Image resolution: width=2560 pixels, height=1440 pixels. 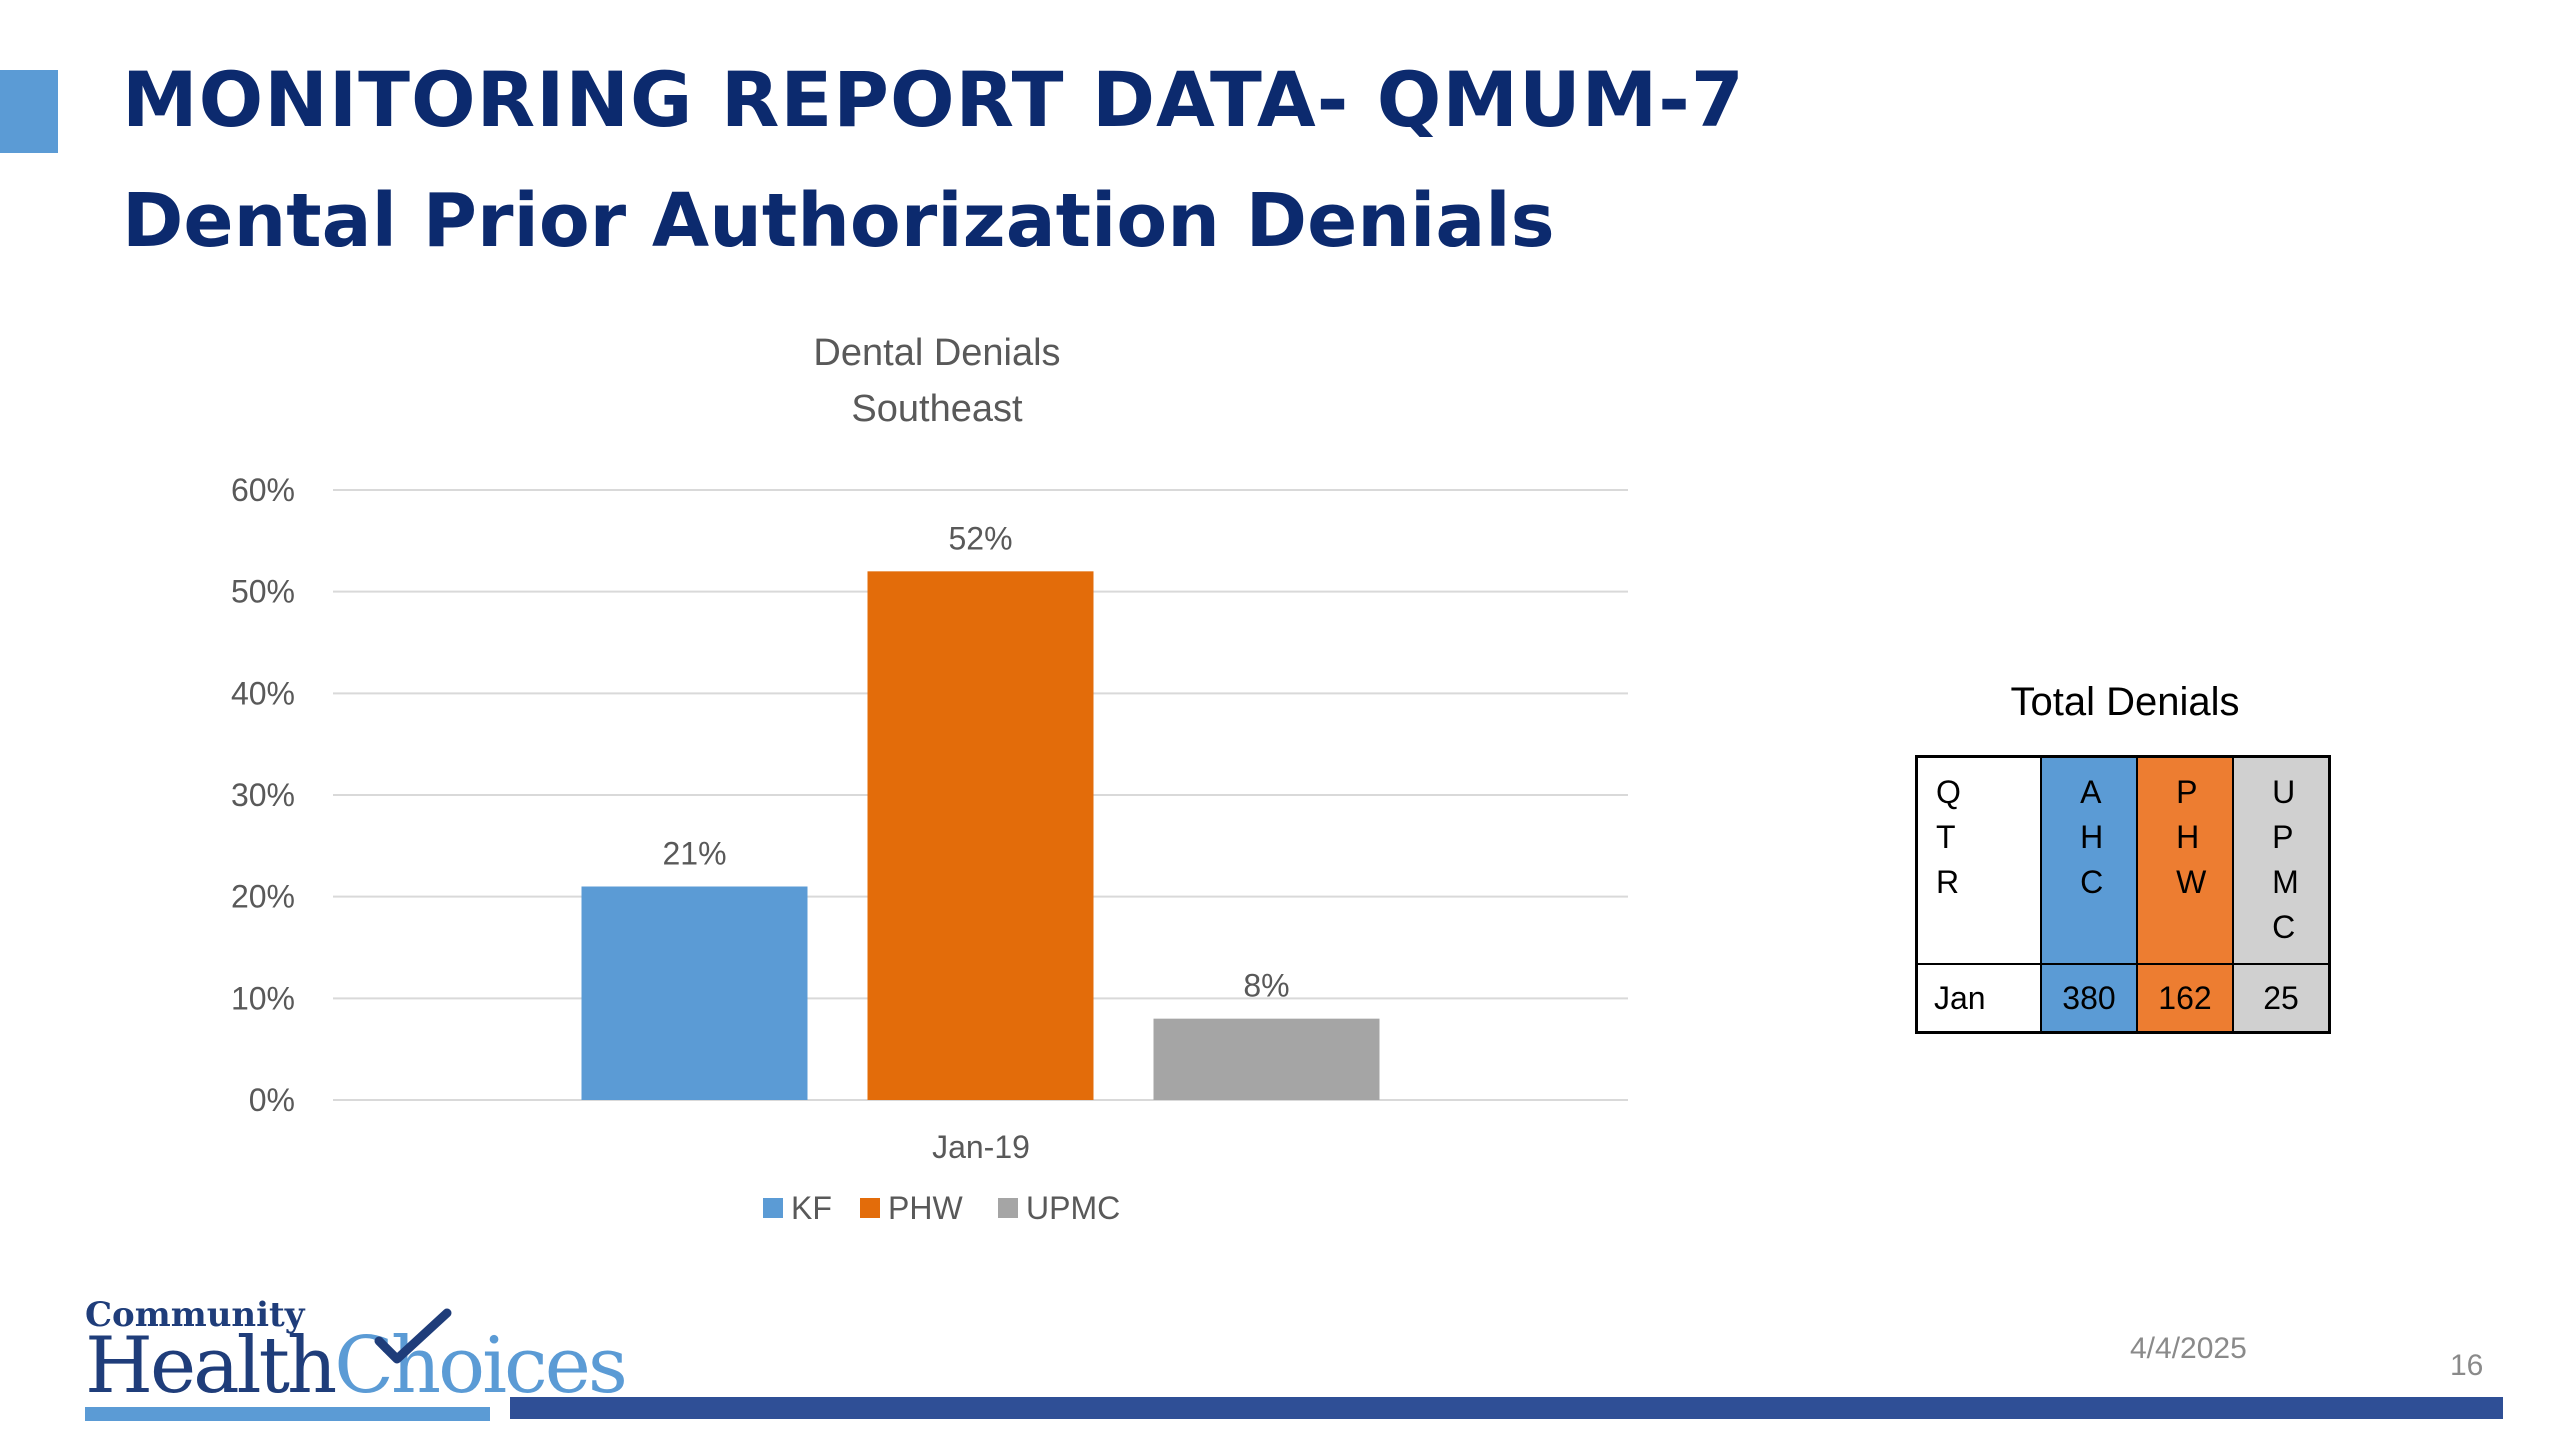 I want to click on title-accent-bar, so click(x=29, y=111).